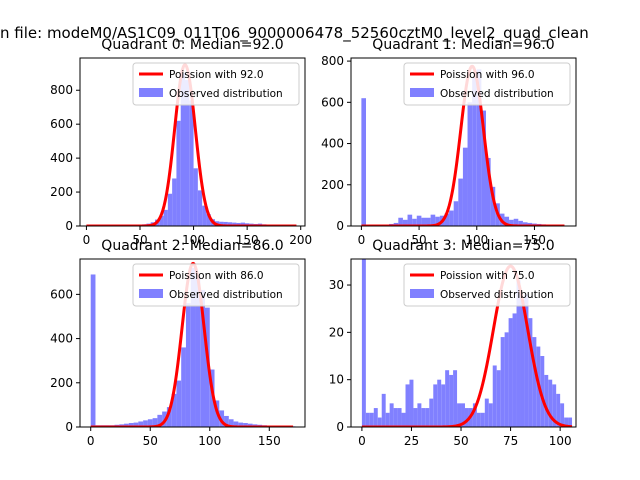 The image size is (640, 480). What do you see at coordinates (192, 45) in the screenshot?
I see `panel-title: Quadrant 0: Median=92.0` at bounding box center [192, 45].